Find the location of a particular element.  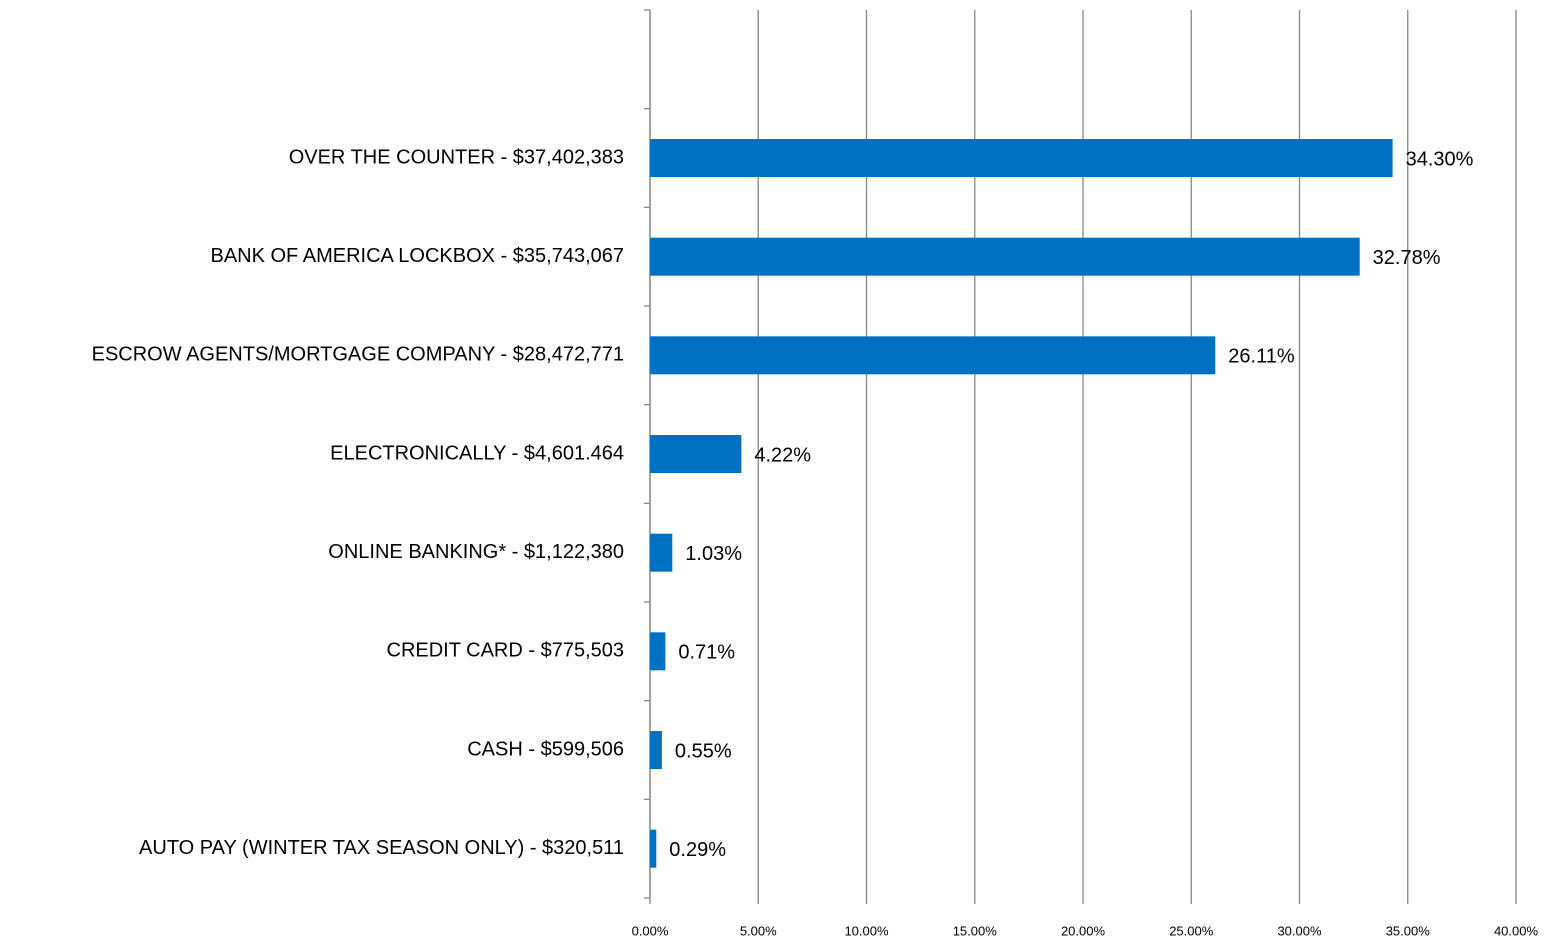

x-tick-label: 20.00% is located at coordinates (1083, 930).